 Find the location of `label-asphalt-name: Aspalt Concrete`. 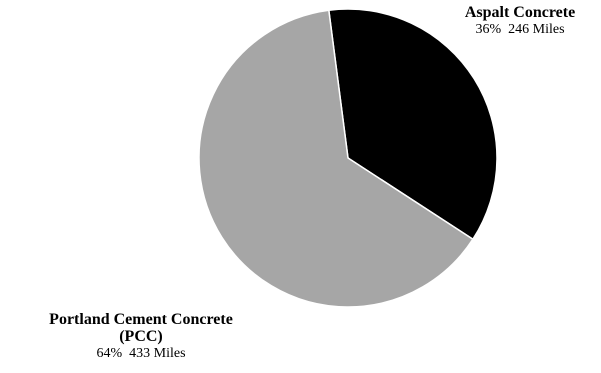

label-asphalt-name: Aspalt Concrete is located at coordinates (520, 12).